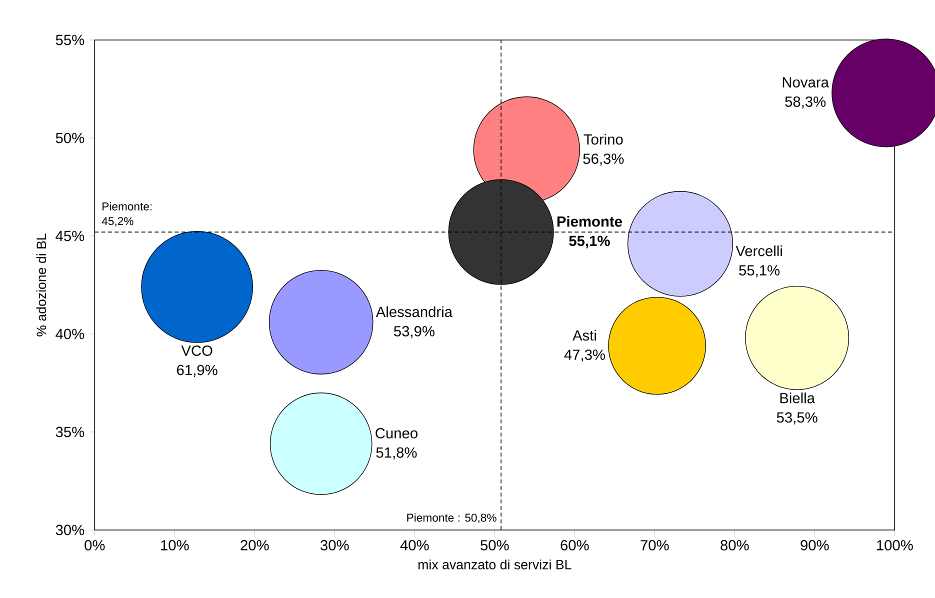 The image size is (935, 598). I want to click on y-axis-title: % adozione di BL, so click(41, 285).